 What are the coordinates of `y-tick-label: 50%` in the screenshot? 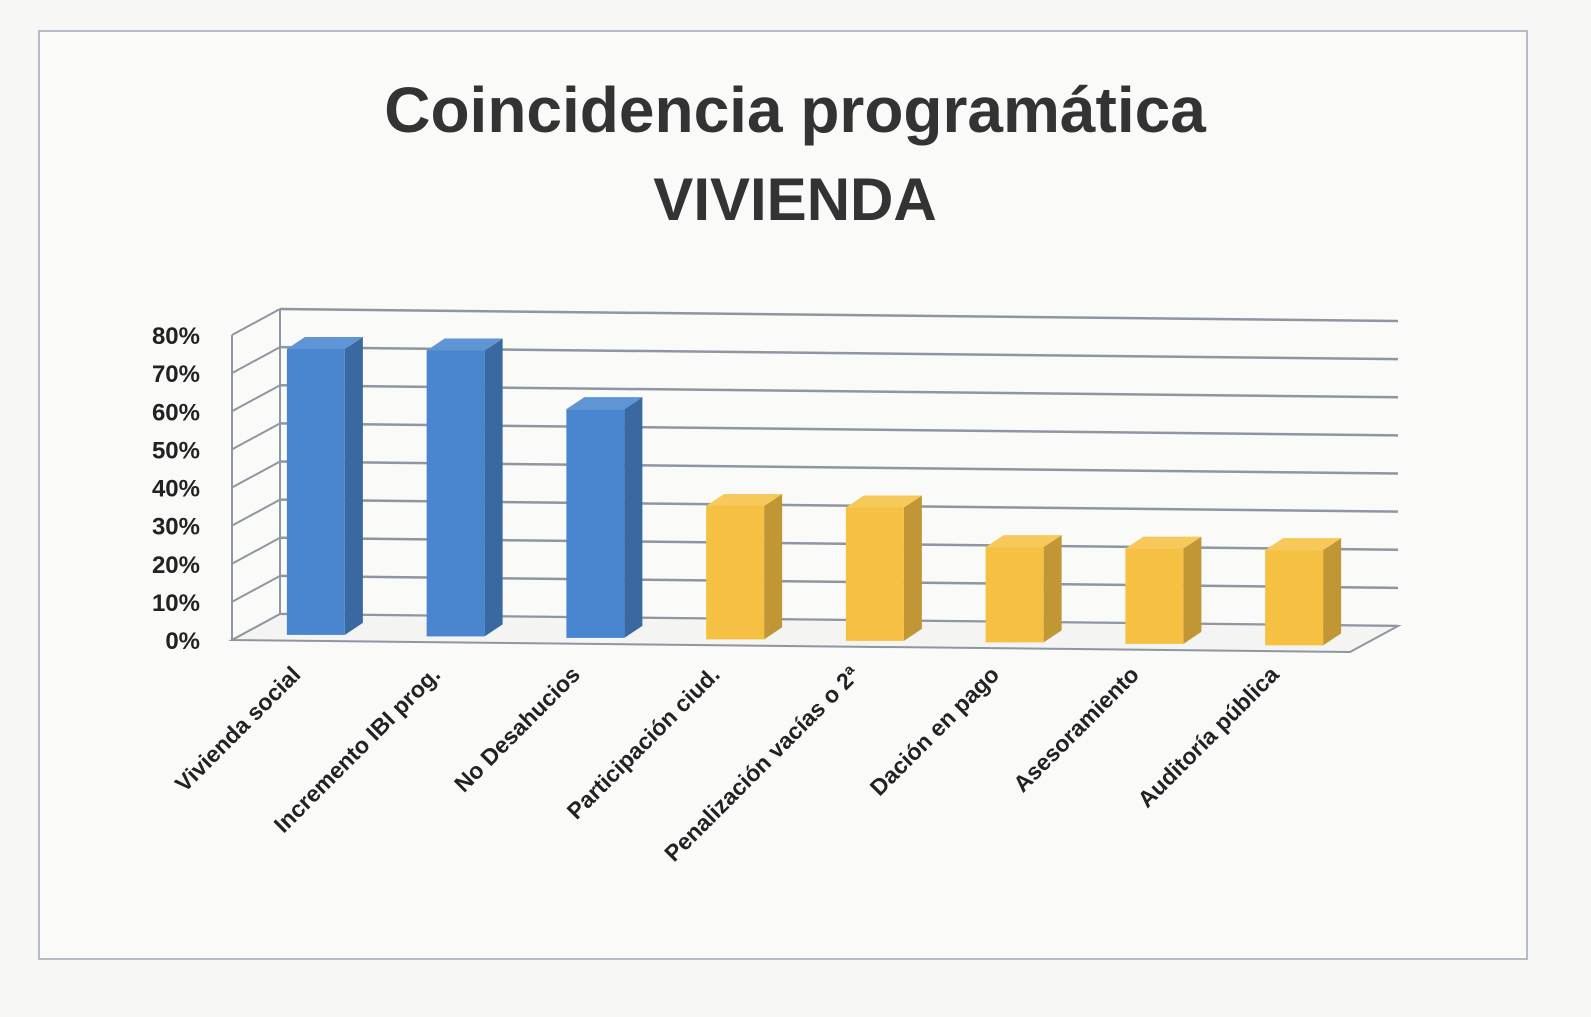 It's located at (176, 450).